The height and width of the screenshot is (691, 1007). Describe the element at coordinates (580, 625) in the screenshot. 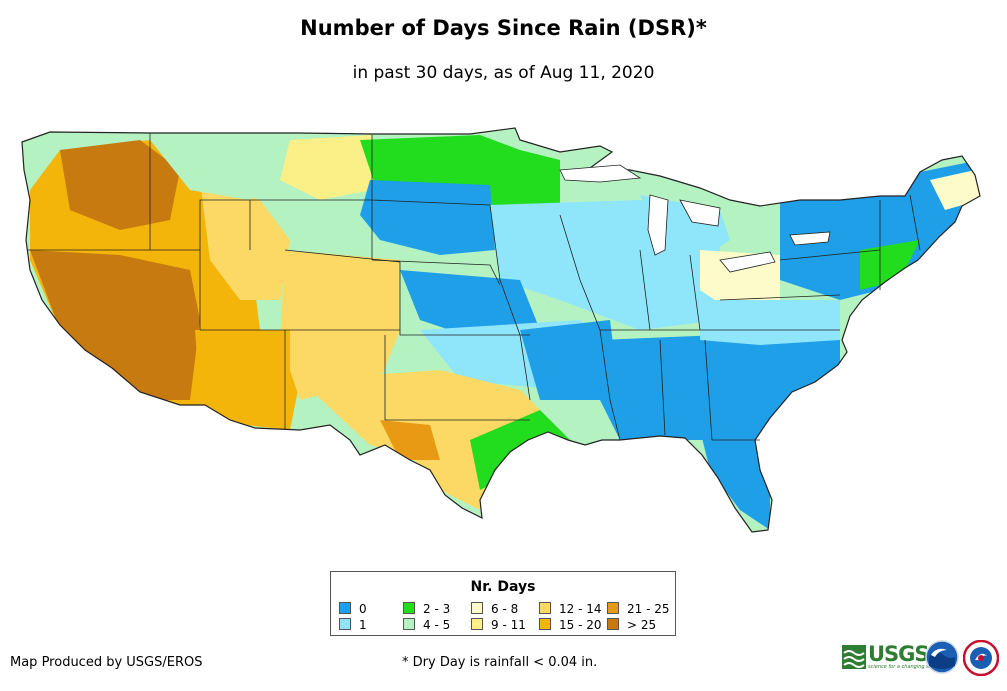

I see `legend-label: 15 - 20` at that location.